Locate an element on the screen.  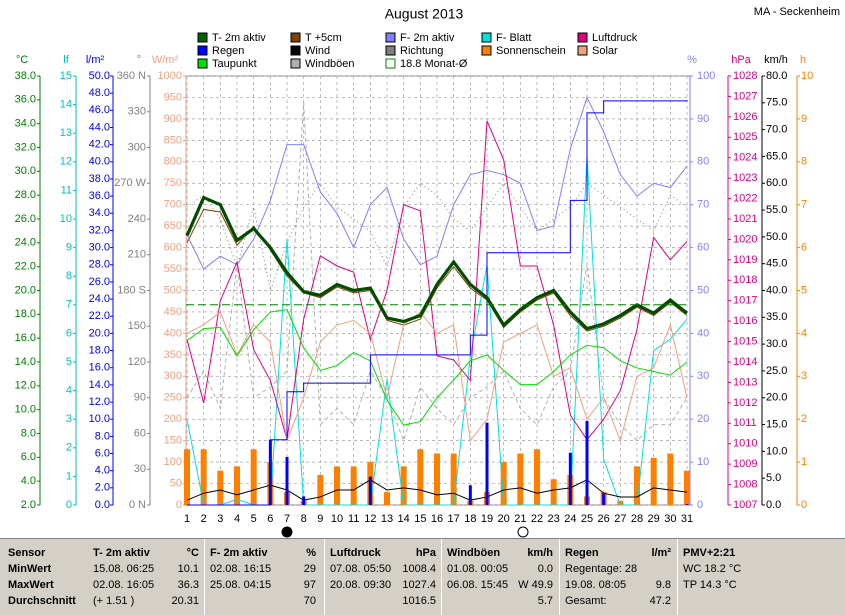
cell-value: 70 is located at coordinates (309, 601).